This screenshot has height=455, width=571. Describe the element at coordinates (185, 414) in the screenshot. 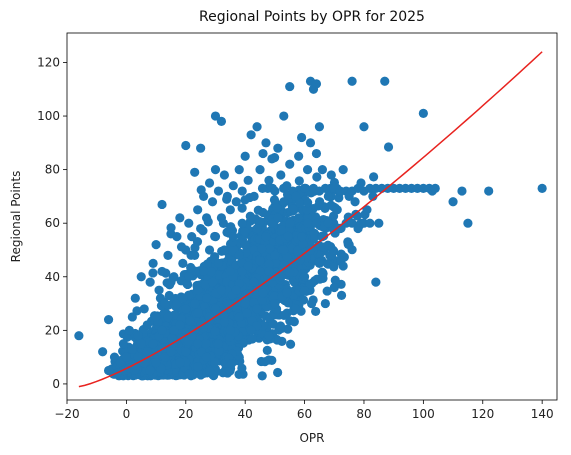

I see `x-tick-label: 20` at that location.